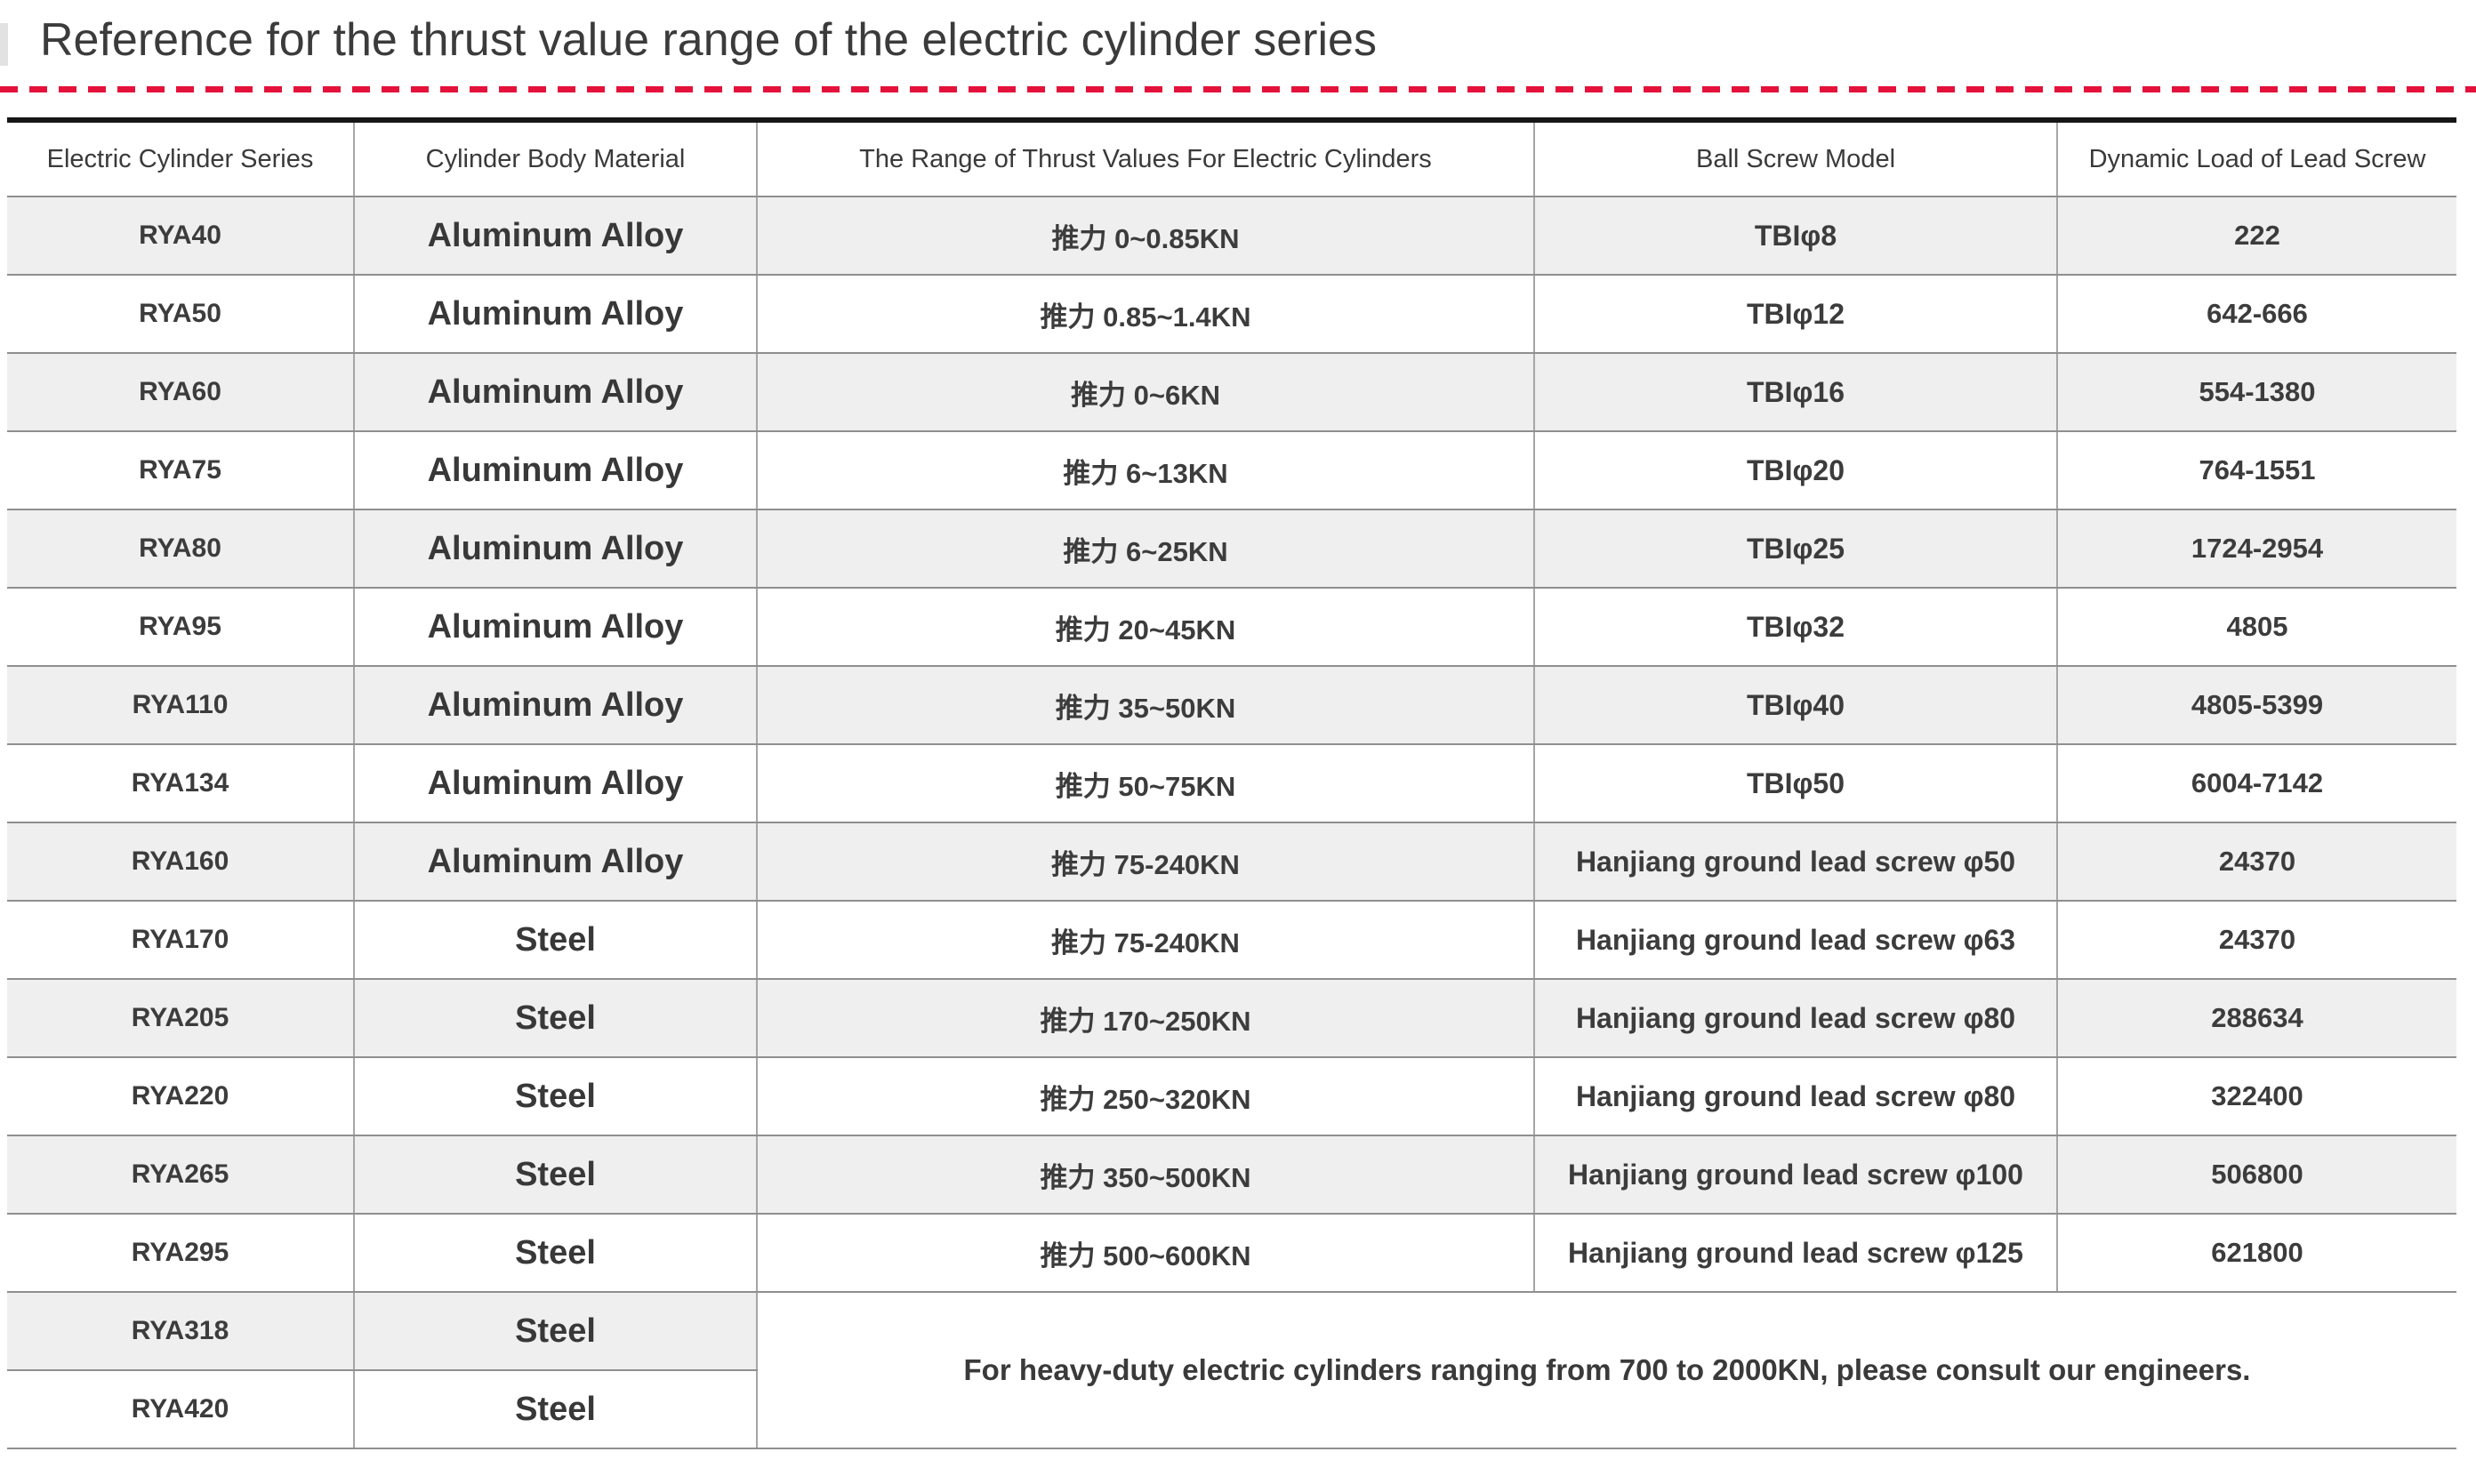  I want to click on table-row: RYA420 Steel, so click(1231, 1409).